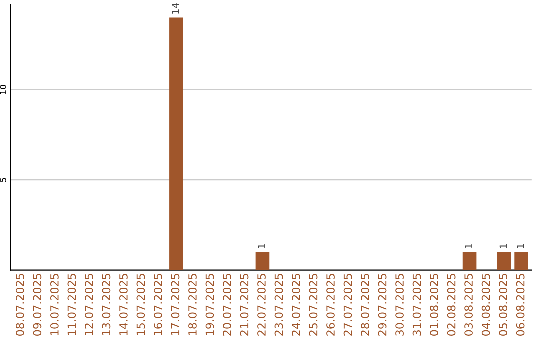 This screenshot has width=540, height=340. I want to click on y-tick-label: 5, so click(3, 180).